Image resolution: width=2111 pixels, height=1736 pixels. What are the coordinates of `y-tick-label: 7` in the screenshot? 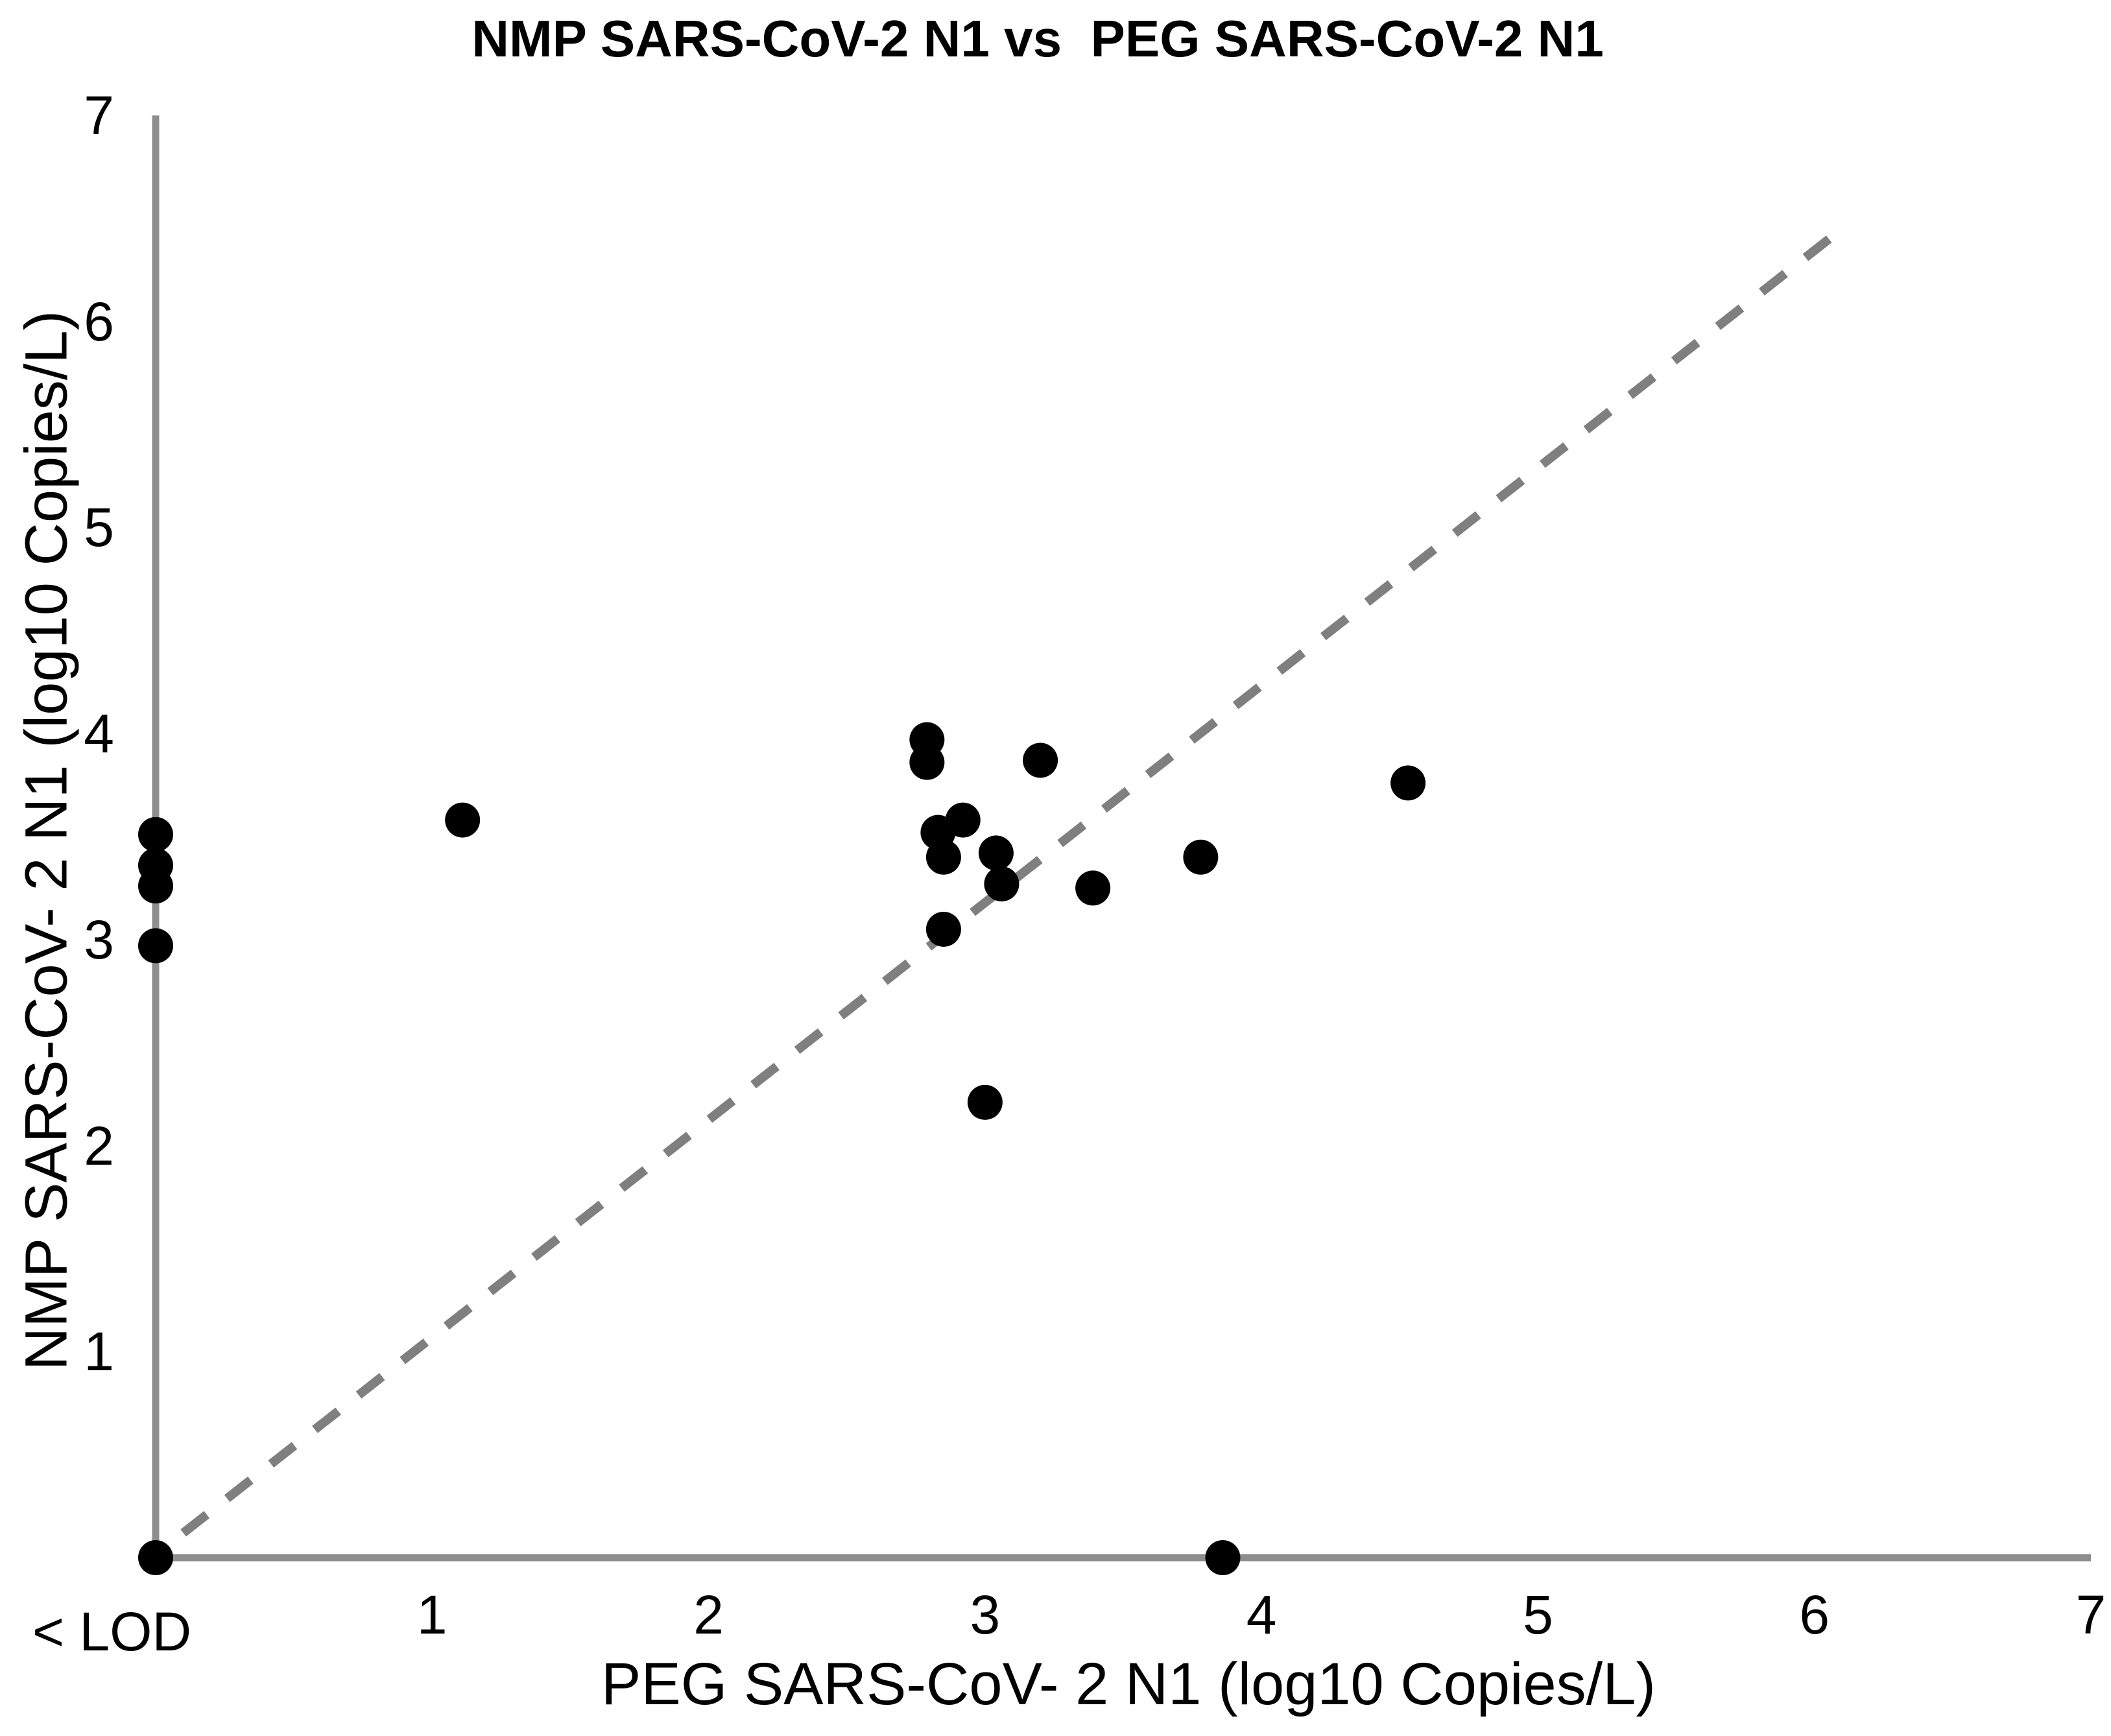 It's located at (99, 115).